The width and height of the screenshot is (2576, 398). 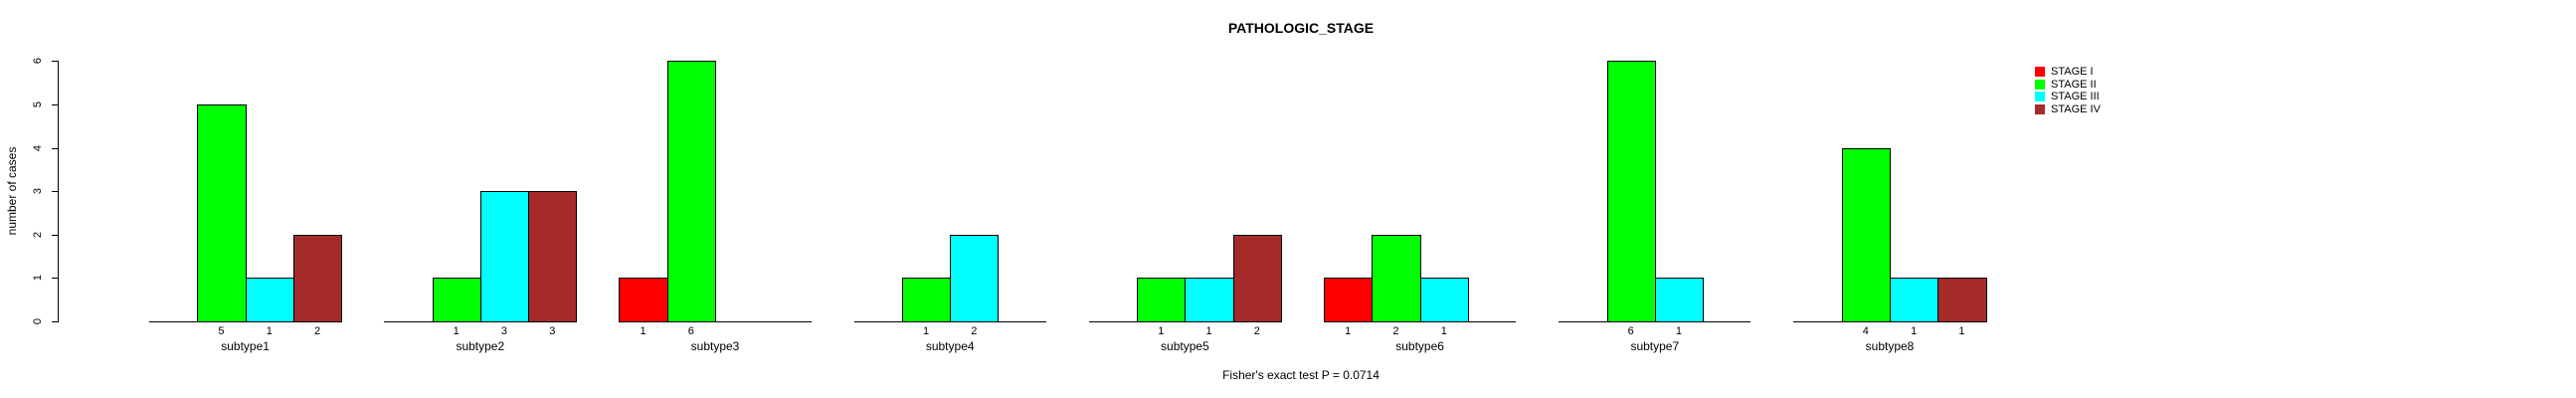 I want to click on group-label-subtype4: subtype4, so click(x=950, y=346).